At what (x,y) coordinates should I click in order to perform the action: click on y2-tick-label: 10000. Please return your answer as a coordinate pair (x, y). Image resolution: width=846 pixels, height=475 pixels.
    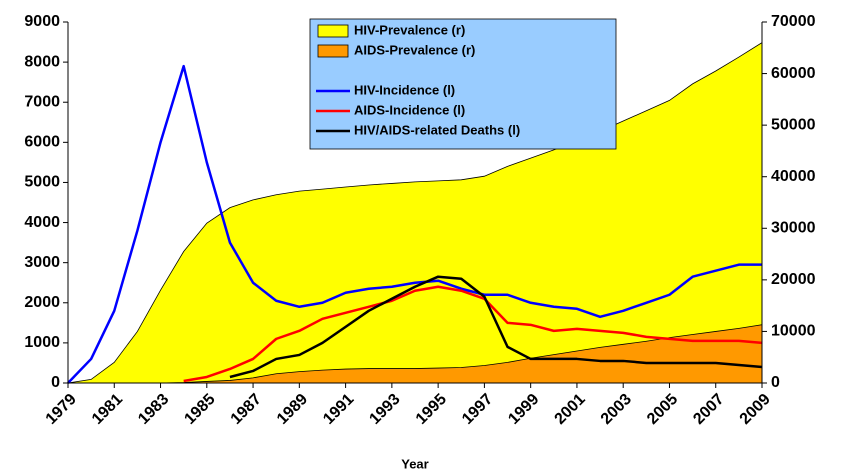
    Looking at the image, I should click on (793, 331).